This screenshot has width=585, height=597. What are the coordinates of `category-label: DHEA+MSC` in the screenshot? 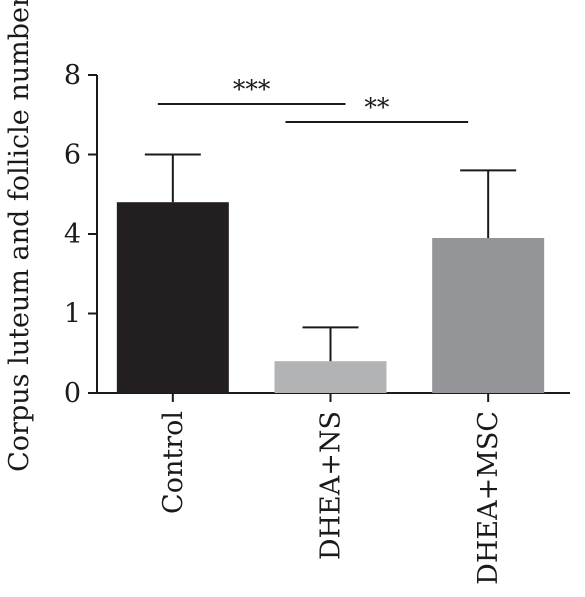 It's located at (488, 498).